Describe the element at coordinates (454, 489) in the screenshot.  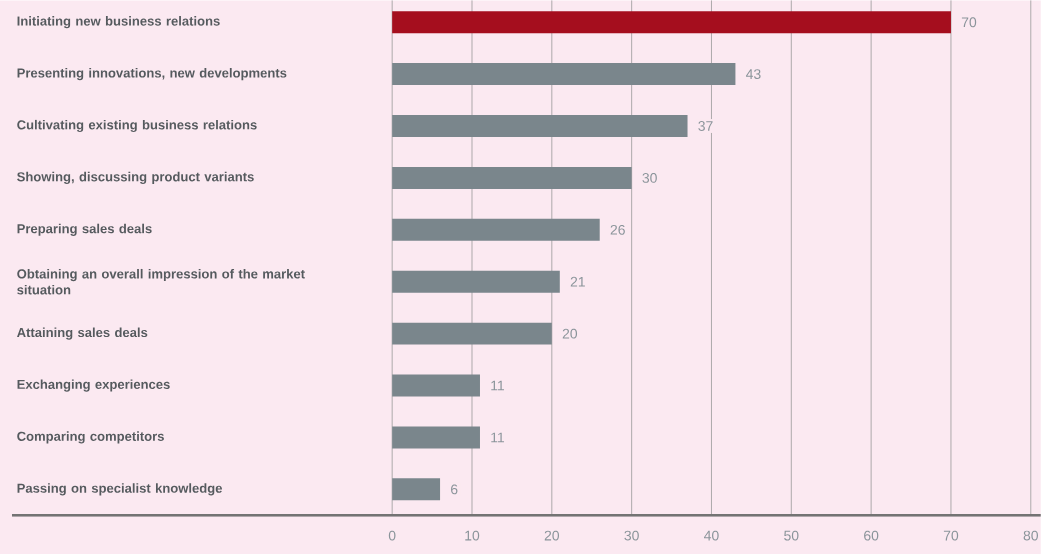
I see `data-label: 6` at that location.